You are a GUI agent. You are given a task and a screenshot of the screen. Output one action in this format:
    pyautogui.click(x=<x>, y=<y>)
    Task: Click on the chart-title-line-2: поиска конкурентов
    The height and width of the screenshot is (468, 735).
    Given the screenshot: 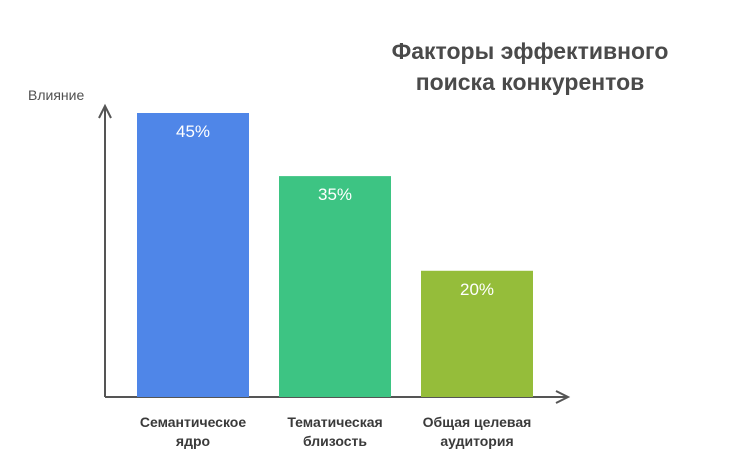 What is the action you would take?
    pyautogui.click(x=530, y=82)
    